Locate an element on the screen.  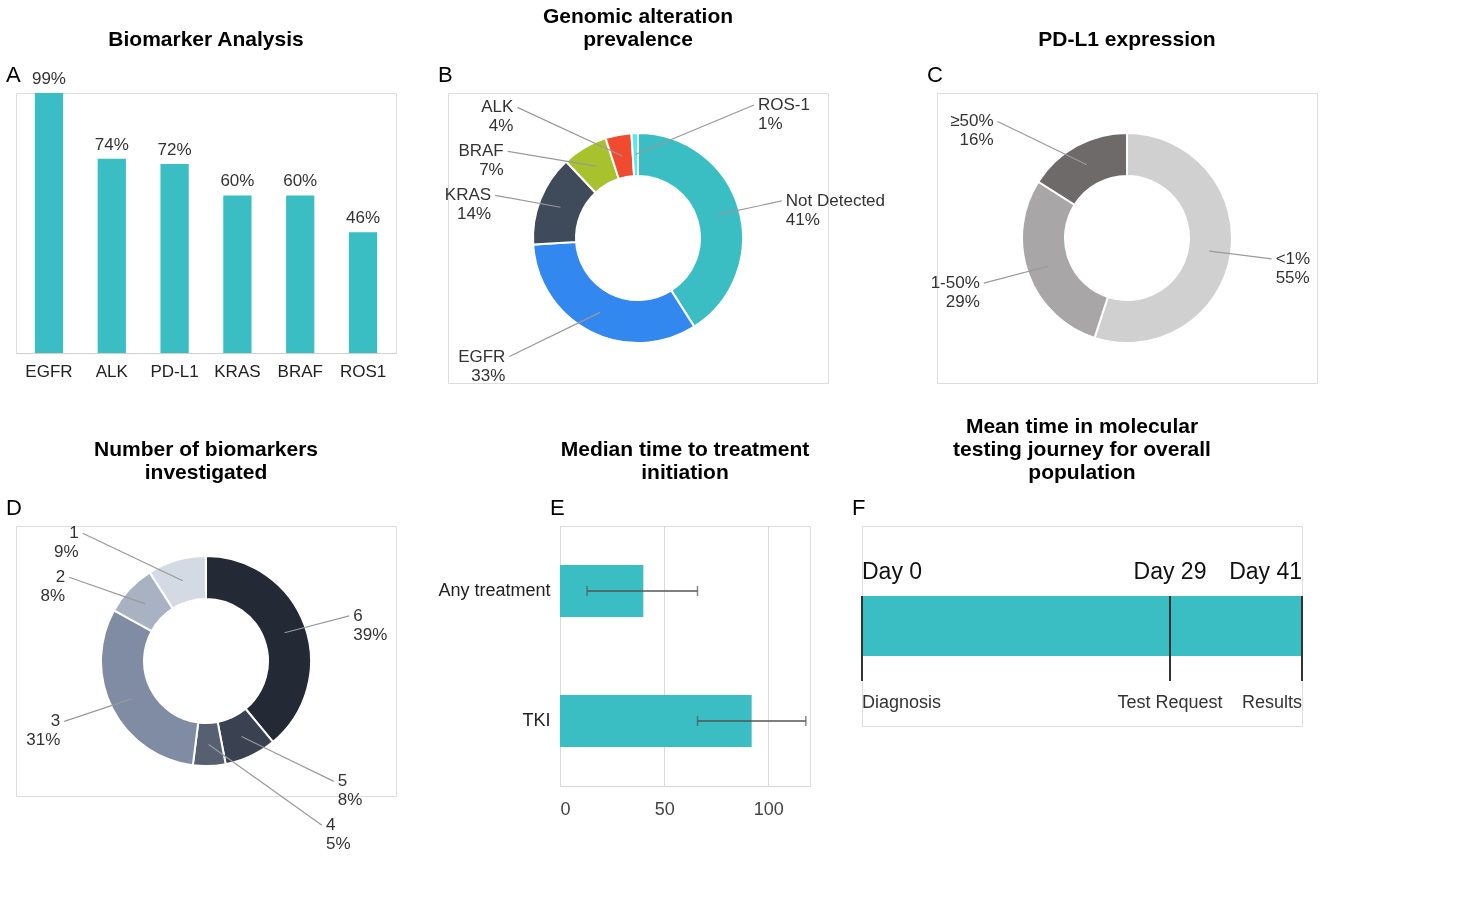
x-tick-label: EGFR is located at coordinates (49, 371).